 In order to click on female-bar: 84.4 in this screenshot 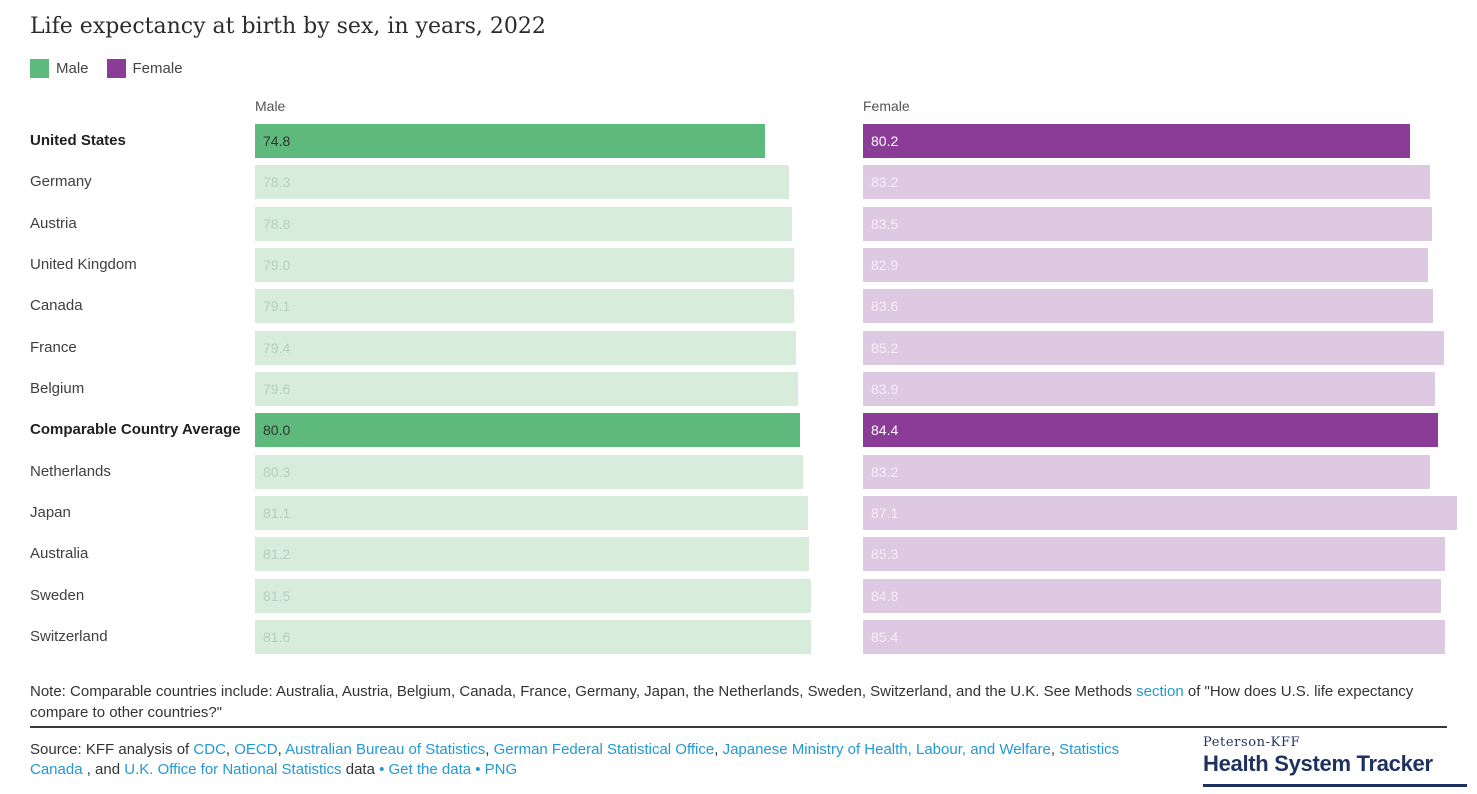, I will do `click(1150, 430)`.